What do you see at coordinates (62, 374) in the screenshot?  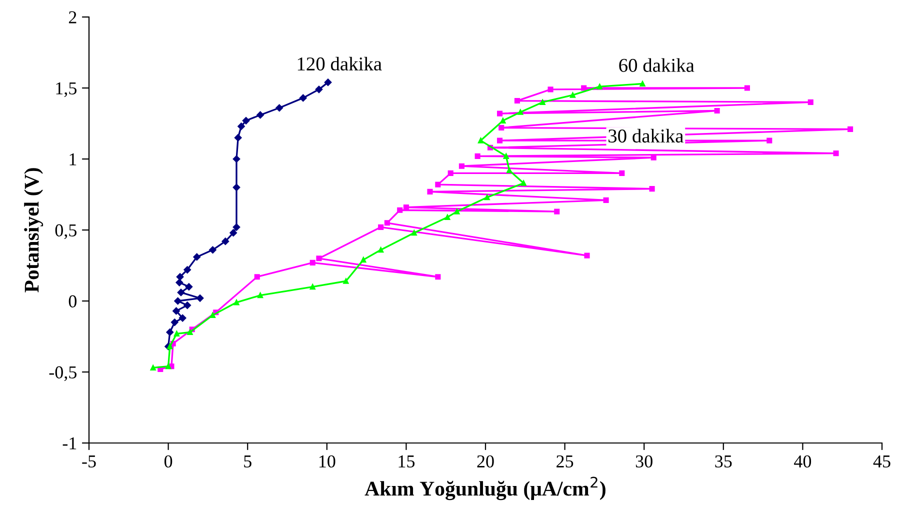 I see `y-tick-label: -0,5` at bounding box center [62, 374].